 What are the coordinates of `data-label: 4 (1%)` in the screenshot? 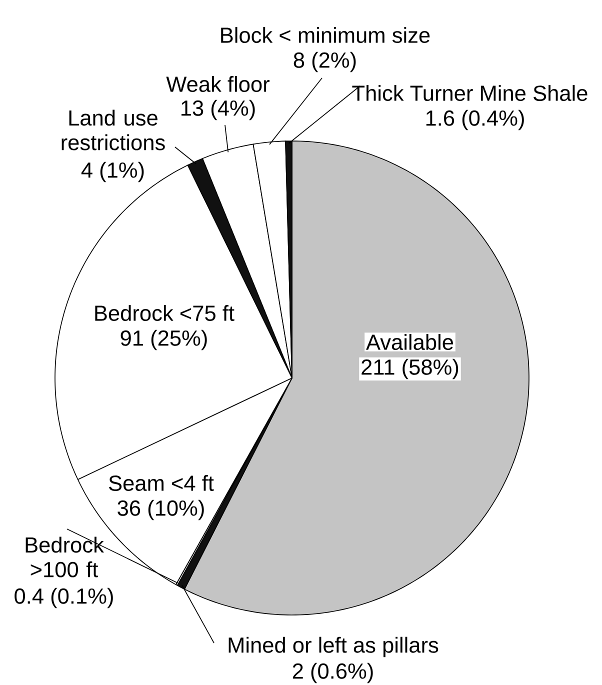 It's located at (112, 172).